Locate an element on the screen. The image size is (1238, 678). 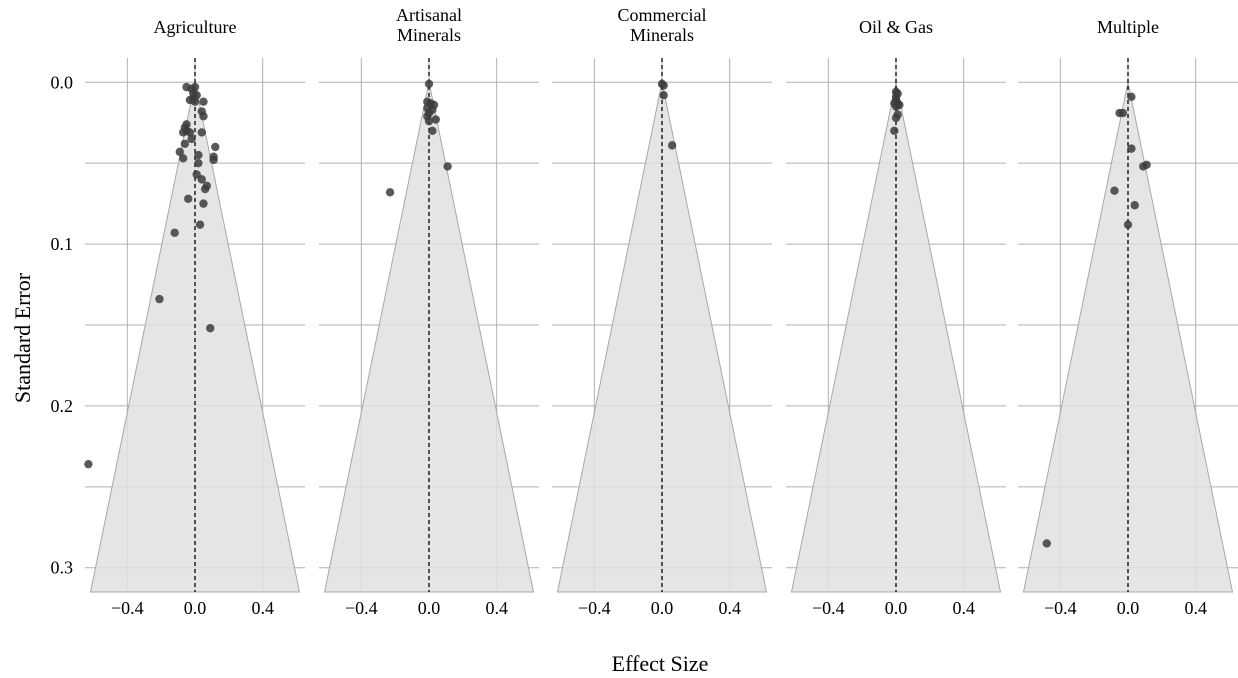
y-tick-label: 0.0 is located at coordinates (62, 82).